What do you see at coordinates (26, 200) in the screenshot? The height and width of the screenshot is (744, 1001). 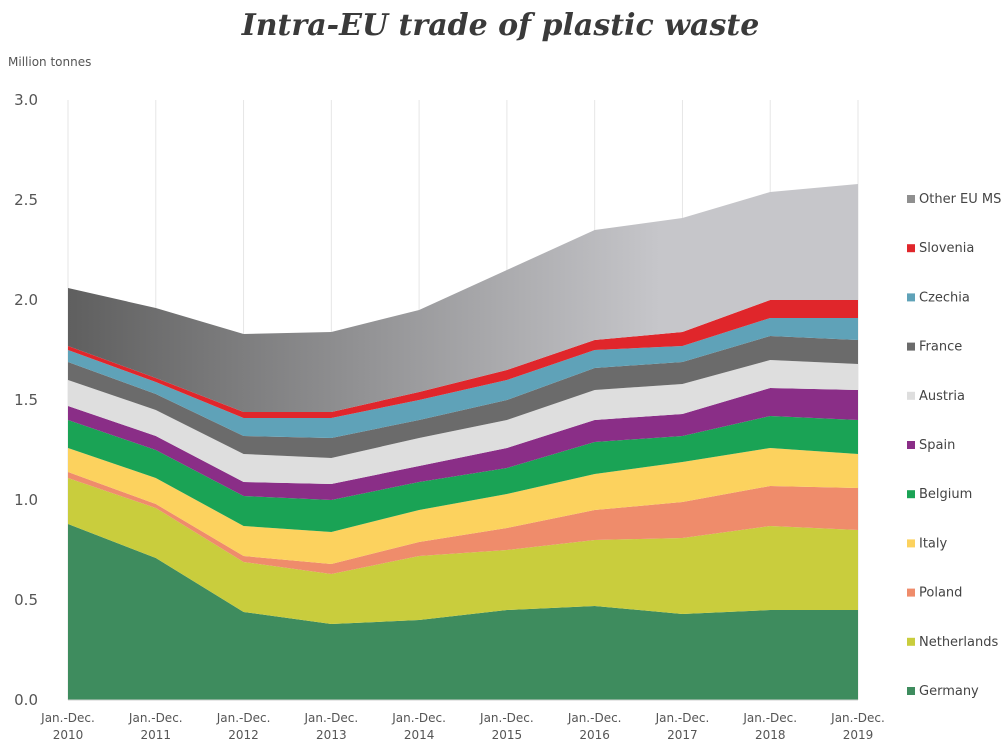 I see `y-tick-label: 2.5` at bounding box center [26, 200].